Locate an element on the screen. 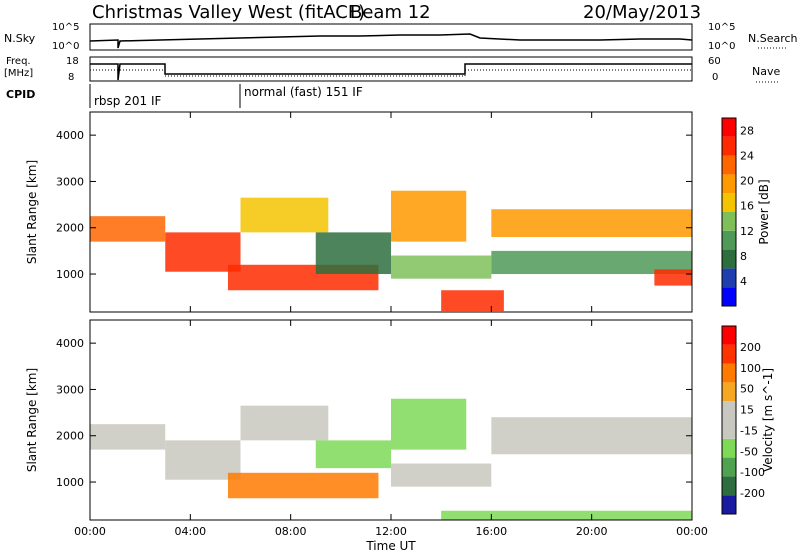  cpid-mode-1: rbsp 201 IF is located at coordinates (127, 101).